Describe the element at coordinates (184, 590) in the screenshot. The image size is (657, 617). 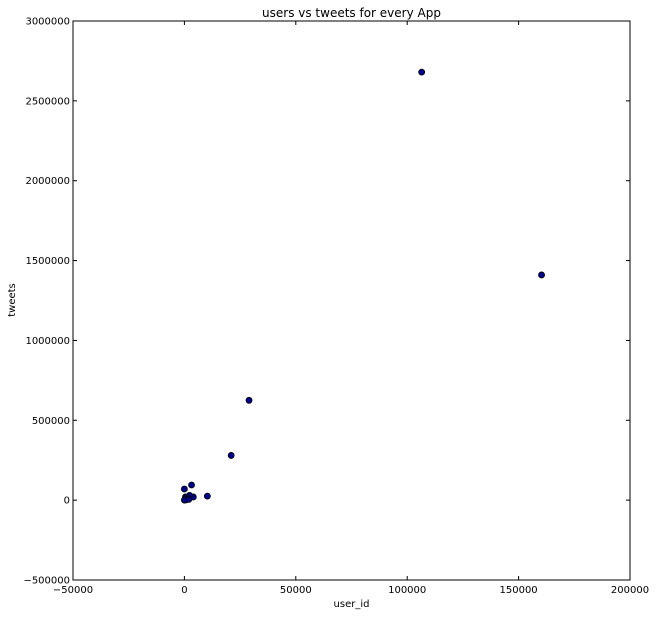
I see `x-tick-label: 0` at that location.